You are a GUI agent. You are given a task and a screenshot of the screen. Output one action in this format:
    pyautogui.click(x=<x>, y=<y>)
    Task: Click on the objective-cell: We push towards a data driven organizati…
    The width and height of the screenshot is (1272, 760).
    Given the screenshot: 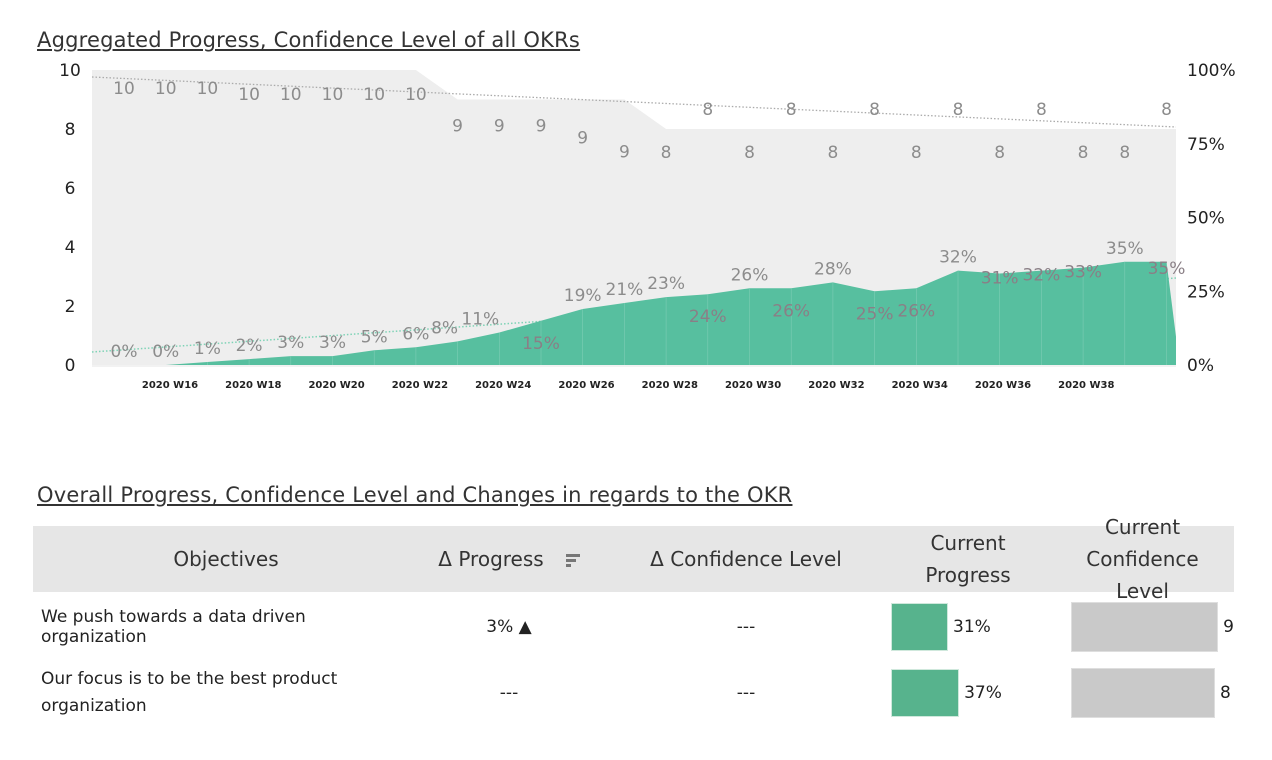 What is the action you would take?
    pyautogui.click(x=173, y=627)
    